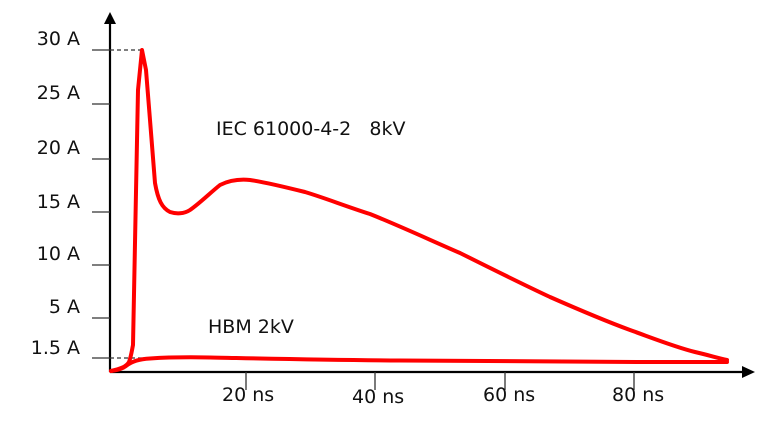  Describe the element at coordinates (419, 364) in the screenshot. I see `hbm-2kv-curve` at that location.